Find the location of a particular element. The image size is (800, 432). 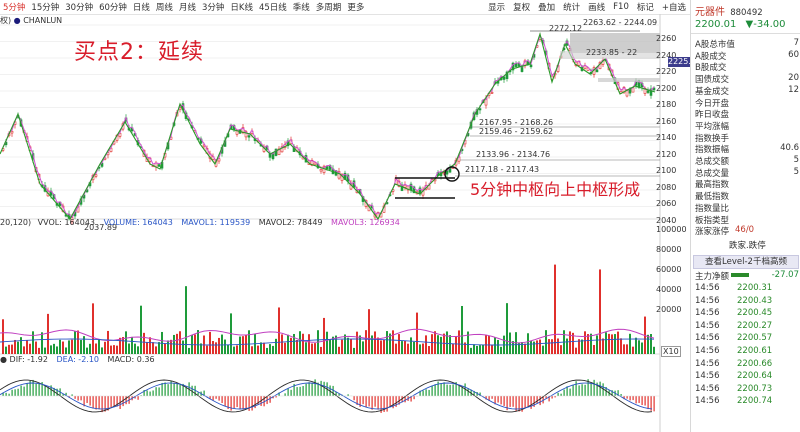

tab-daily: 日线 is located at coordinates (141, 8).